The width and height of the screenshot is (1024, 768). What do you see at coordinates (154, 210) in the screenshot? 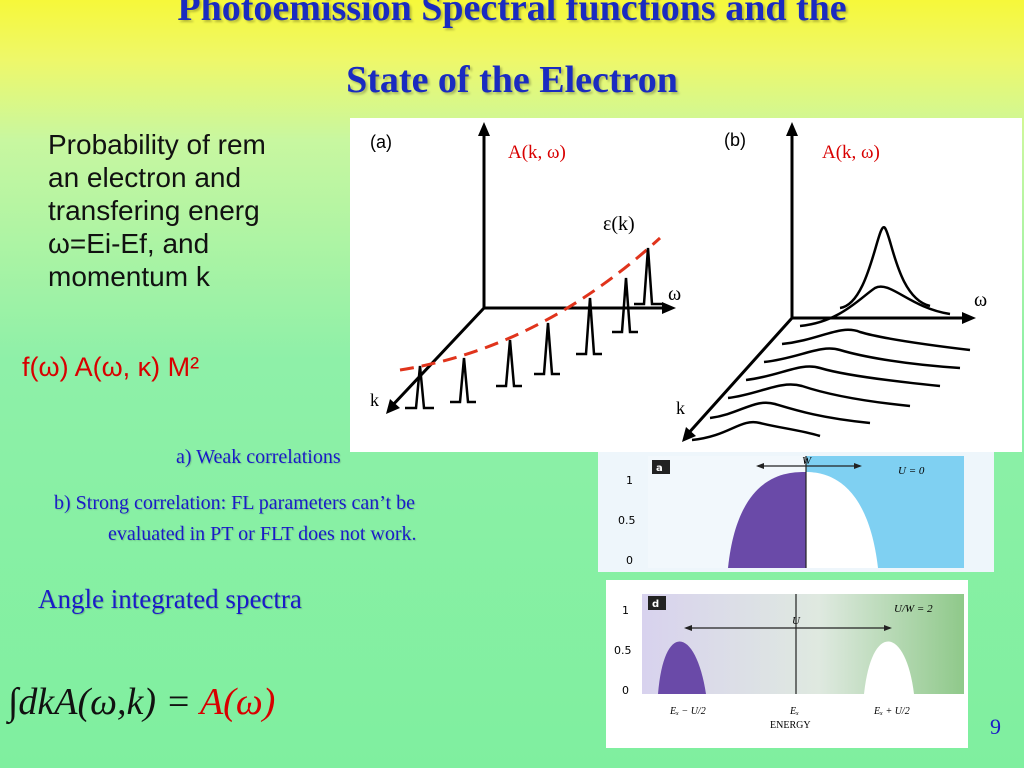
I see `body-line: transfering energ` at bounding box center [154, 210].